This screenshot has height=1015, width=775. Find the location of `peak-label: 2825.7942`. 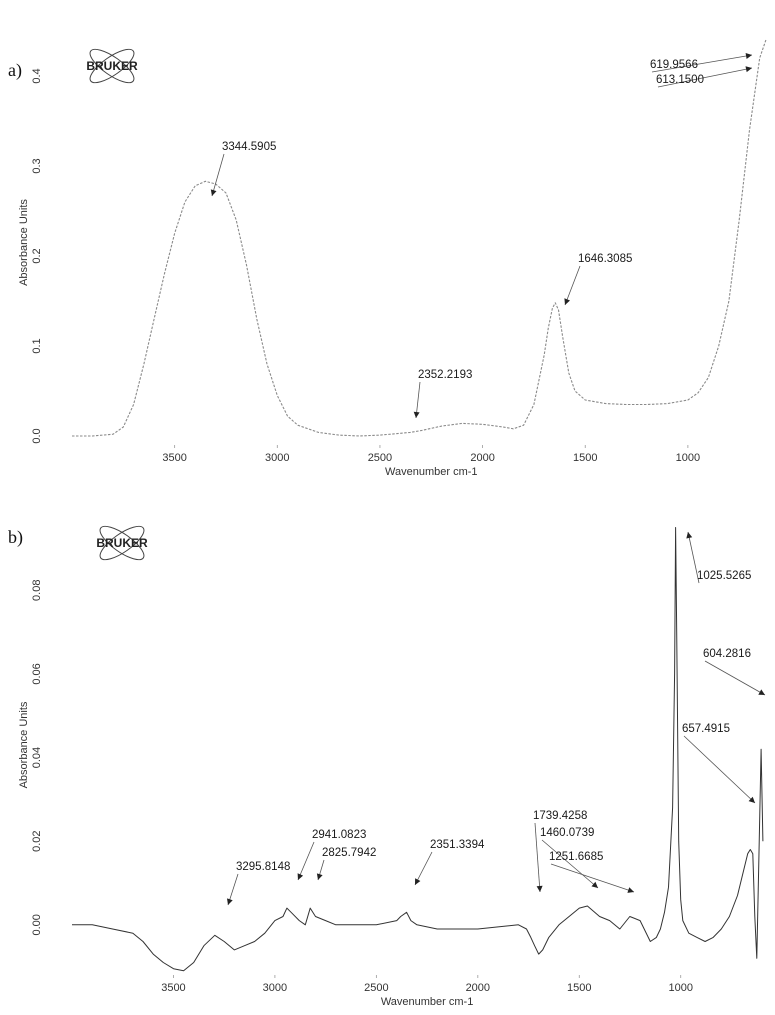

peak-label: 2825.7942 is located at coordinates (349, 853).